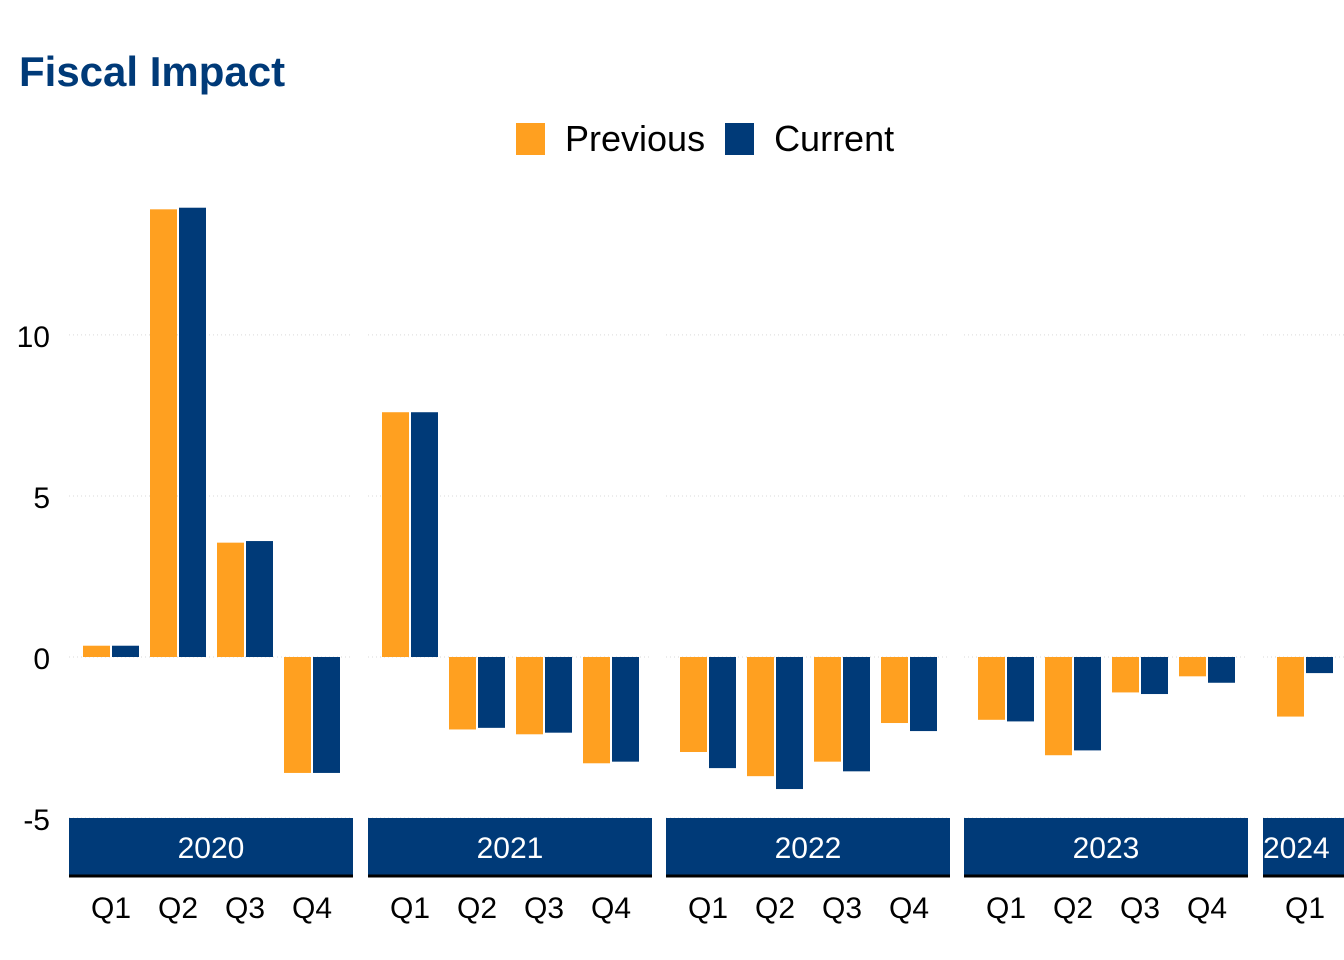  What do you see at coordinates (1192, 666) in the screenshot?
I see `bar-previous-2023-q4` at bounding box center [1192, 666].